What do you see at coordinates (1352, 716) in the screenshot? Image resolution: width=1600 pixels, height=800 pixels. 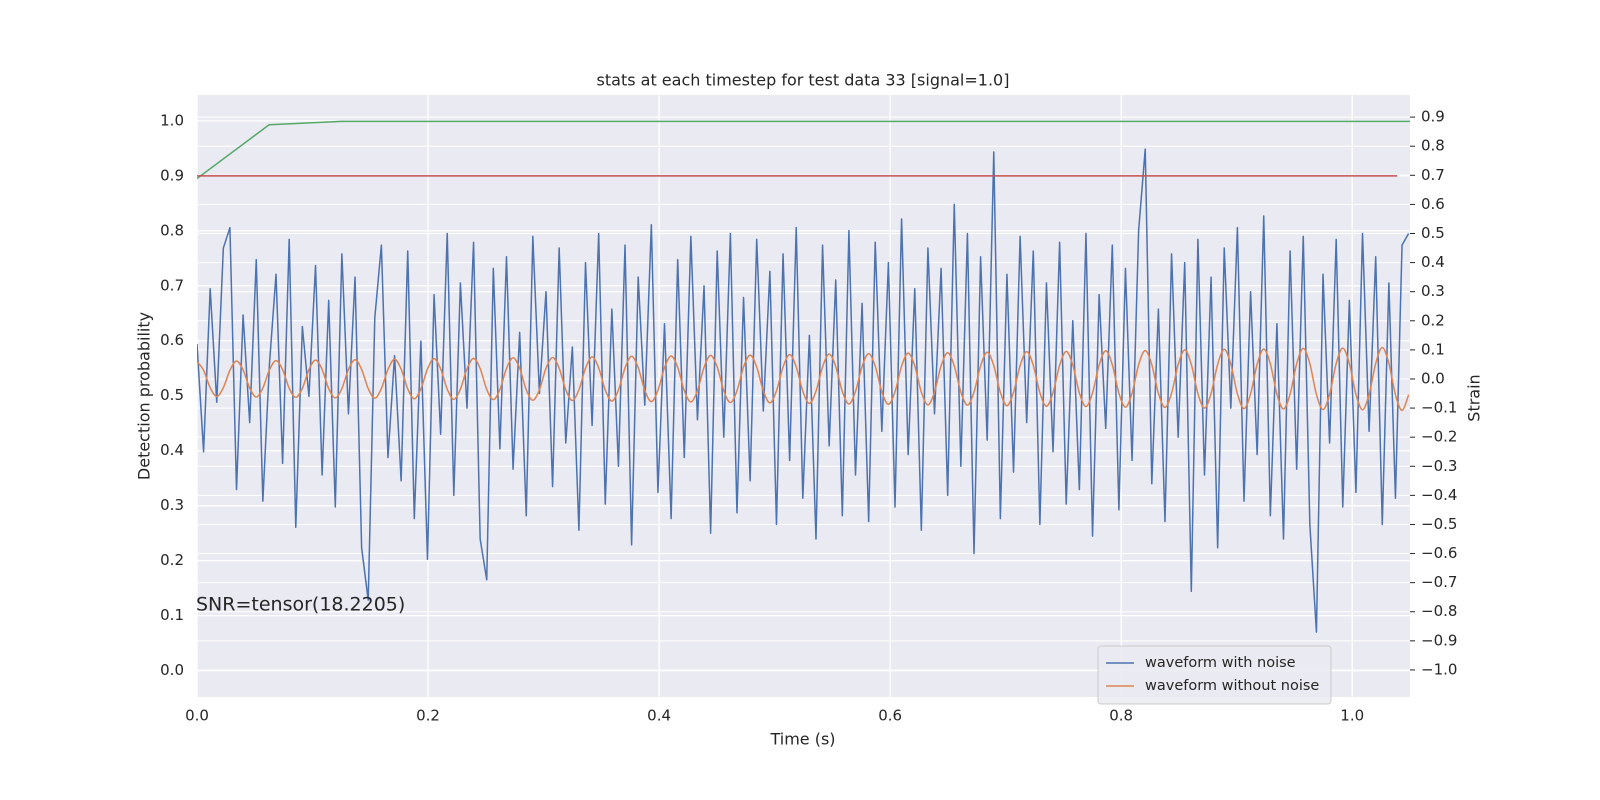 I see `x-tick-label: 1.0` at bounding box center [1352, 716].